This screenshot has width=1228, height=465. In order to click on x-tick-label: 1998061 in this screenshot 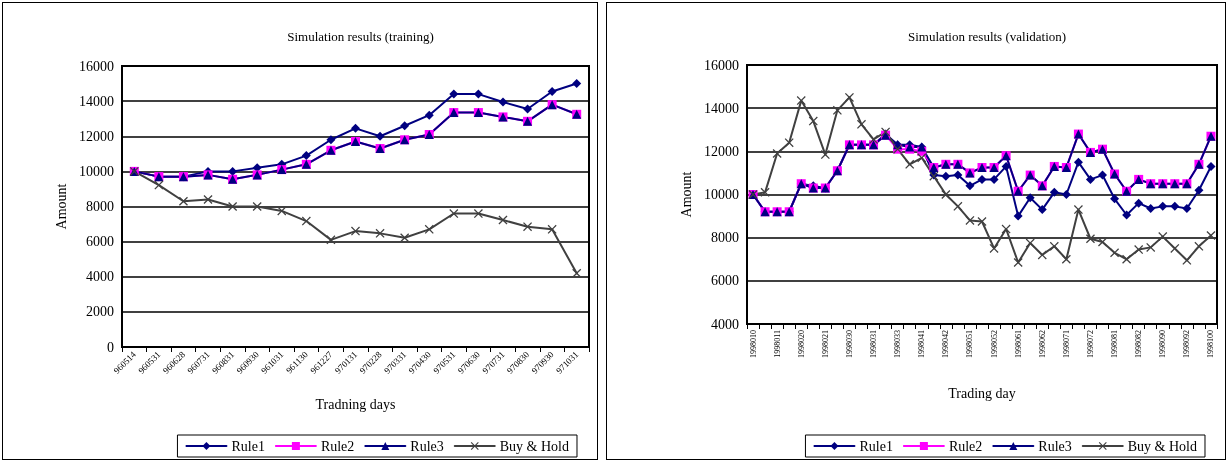, I will do `click(1018, 344)`.